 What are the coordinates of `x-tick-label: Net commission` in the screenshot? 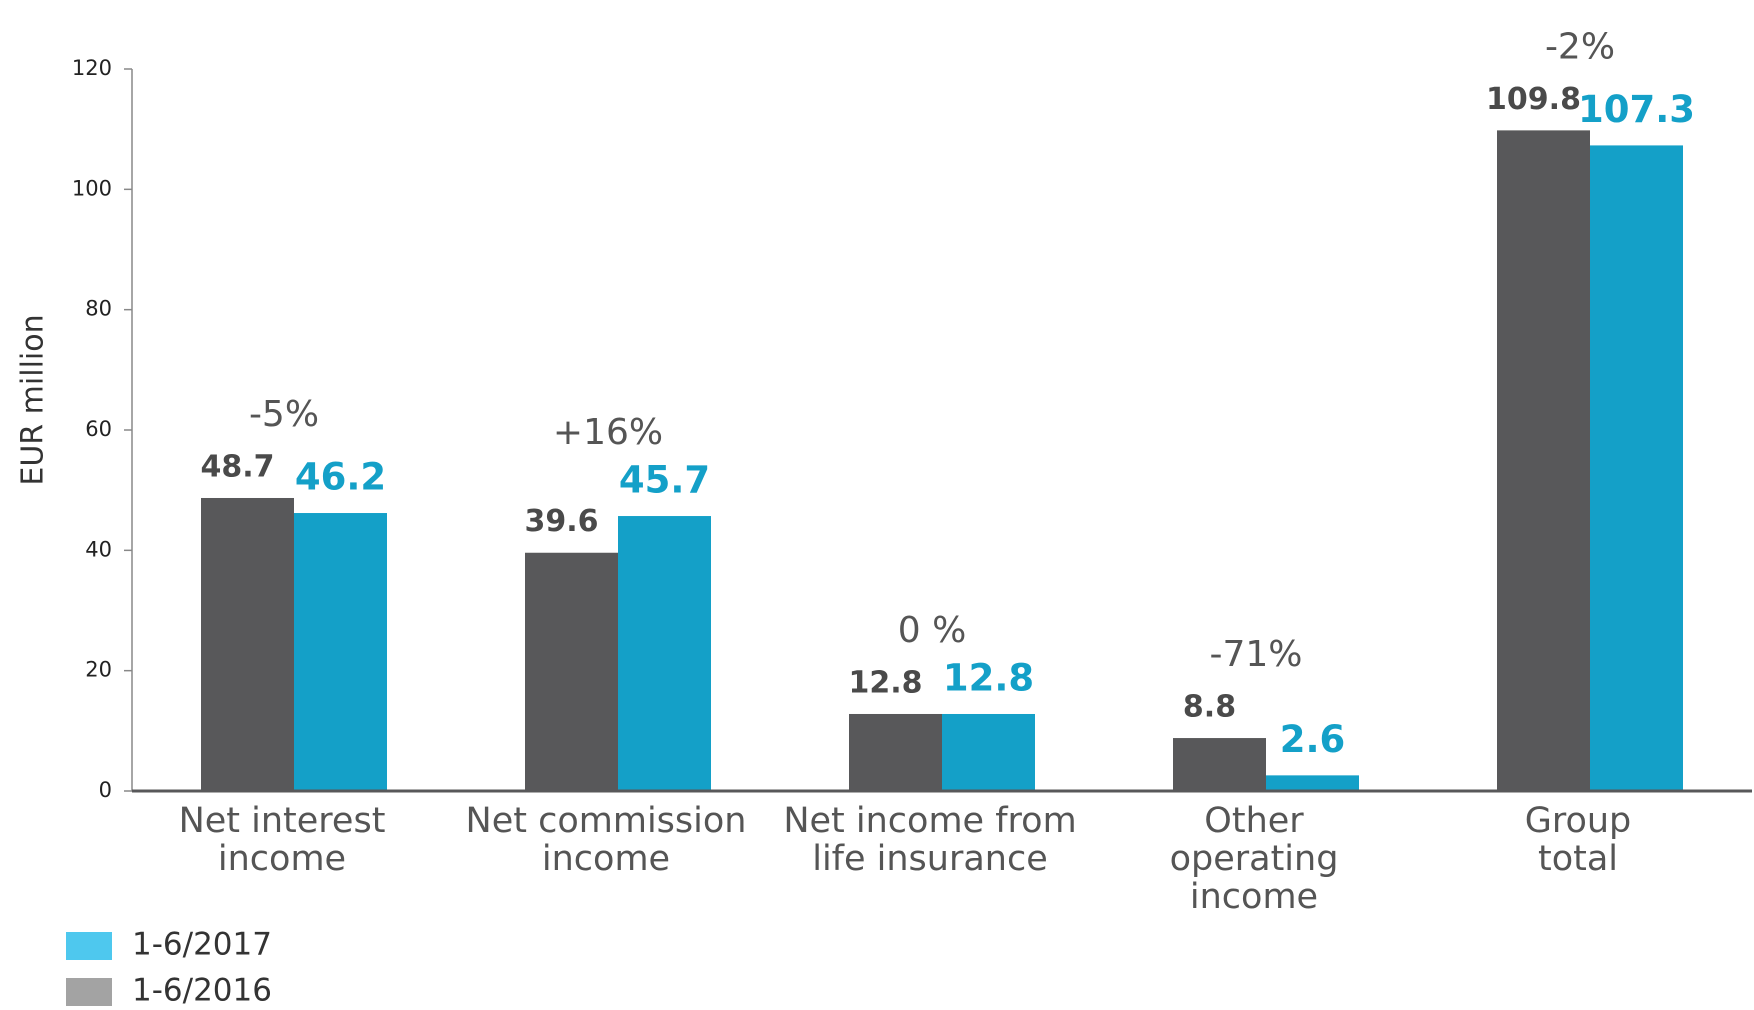 It's located at (606, 821).